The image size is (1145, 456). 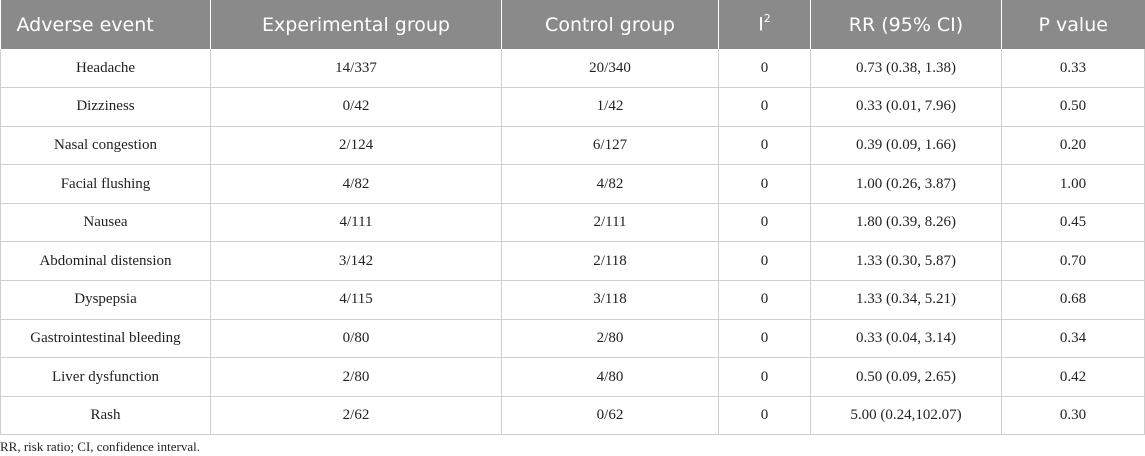 What do you see at coordinates (610, 69) in the screenshot?
I see `cell-control: 20/340` at bounding box center [610, 69].